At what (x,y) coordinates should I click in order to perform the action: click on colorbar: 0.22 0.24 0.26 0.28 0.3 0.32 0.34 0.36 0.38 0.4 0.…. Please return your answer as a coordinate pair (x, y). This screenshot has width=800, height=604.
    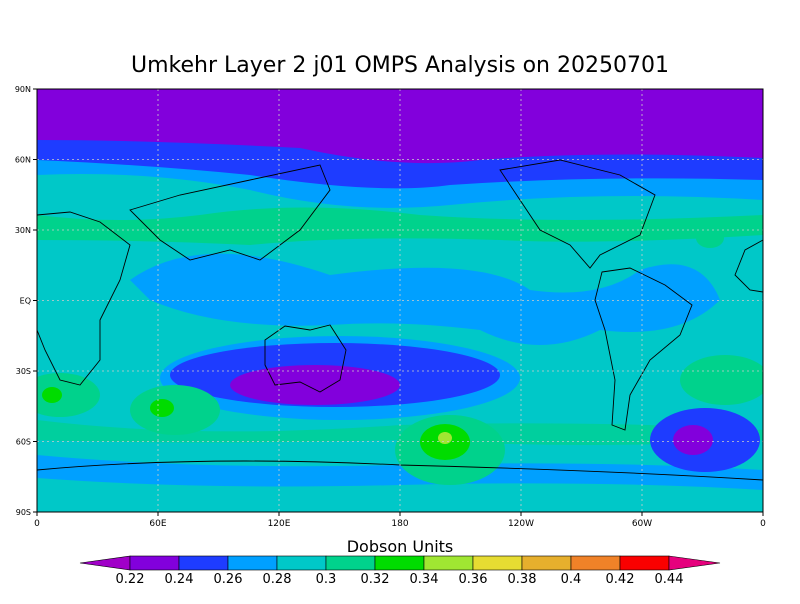
    Looking at the image, I should click on (400, 571).